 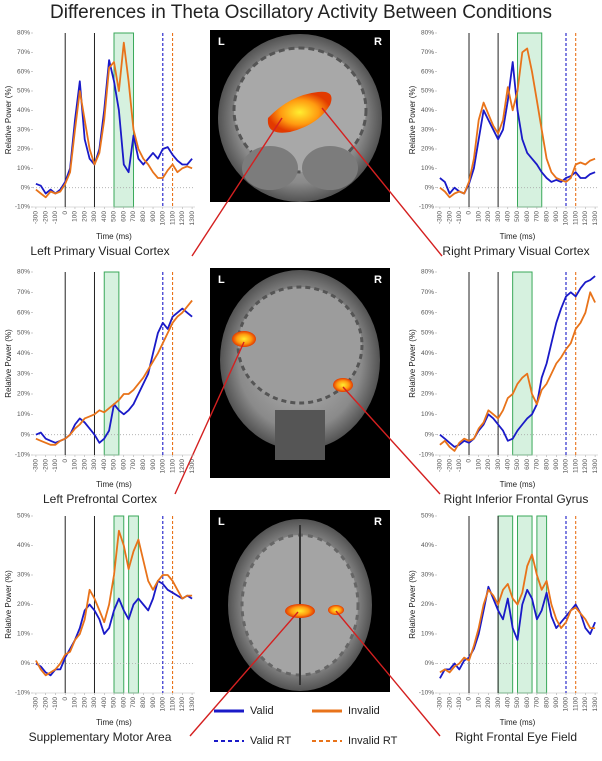 What do you see at coordinates (23, 71) in the screenshot?
I see `y-tick-label: 60%` at bounding box center [23, 71].